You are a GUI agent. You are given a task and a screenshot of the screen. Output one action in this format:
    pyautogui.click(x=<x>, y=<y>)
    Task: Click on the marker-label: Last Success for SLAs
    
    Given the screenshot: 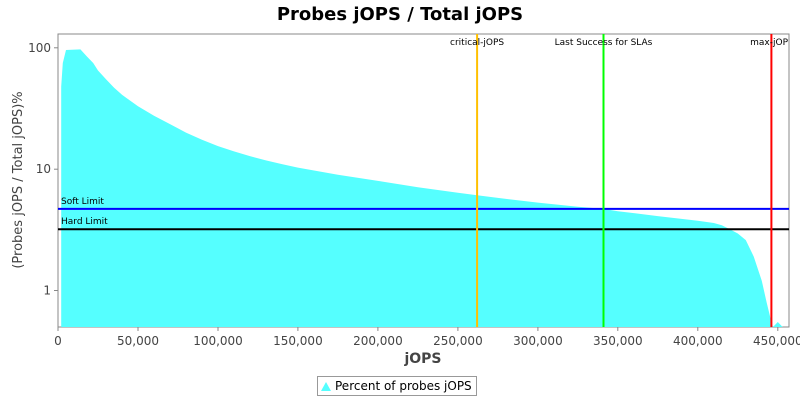 What is the action you would take?
    pyautogui.click(x=604, y=43)
    